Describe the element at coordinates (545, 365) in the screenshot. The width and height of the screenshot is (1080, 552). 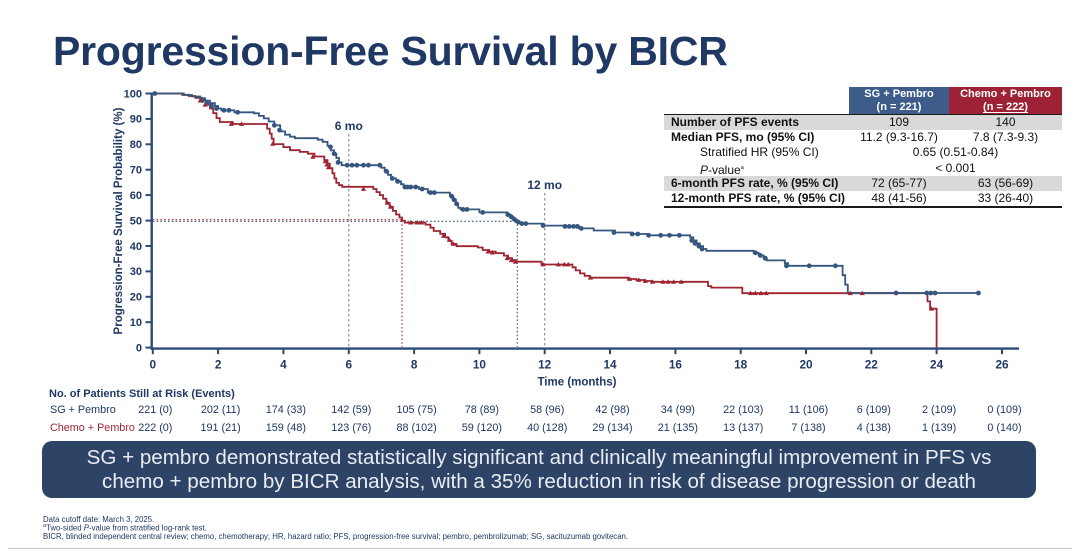
I see `svg-text: 12` at that location.